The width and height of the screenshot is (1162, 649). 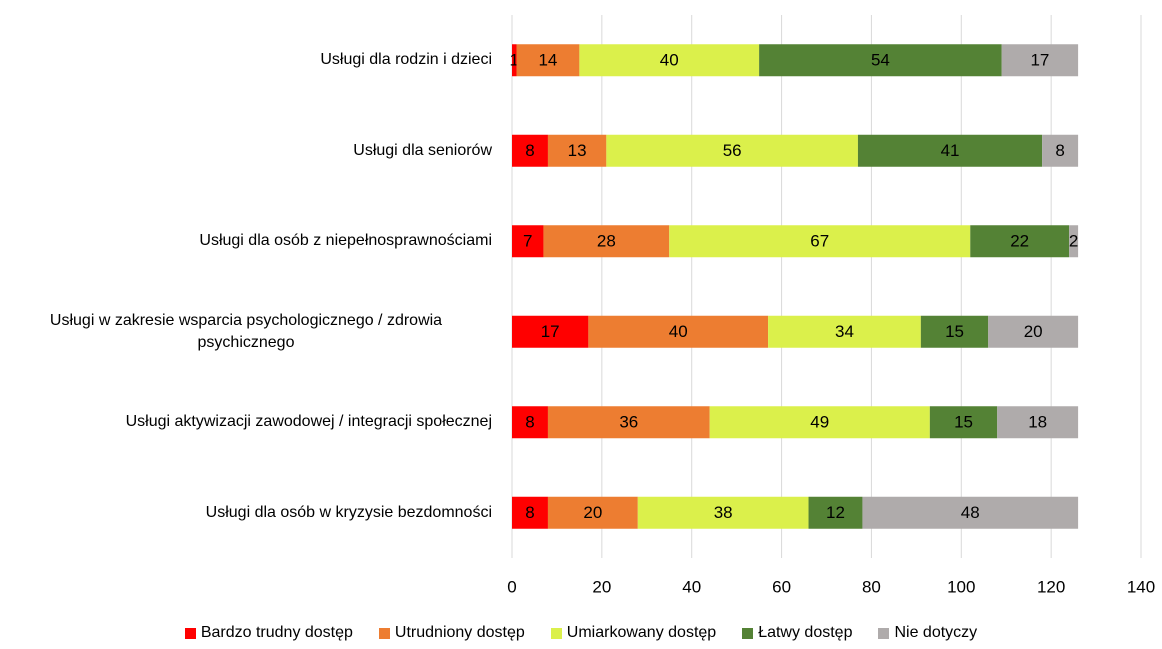 I want to click on x-tick-label: 60, so click(x=781, y=586).